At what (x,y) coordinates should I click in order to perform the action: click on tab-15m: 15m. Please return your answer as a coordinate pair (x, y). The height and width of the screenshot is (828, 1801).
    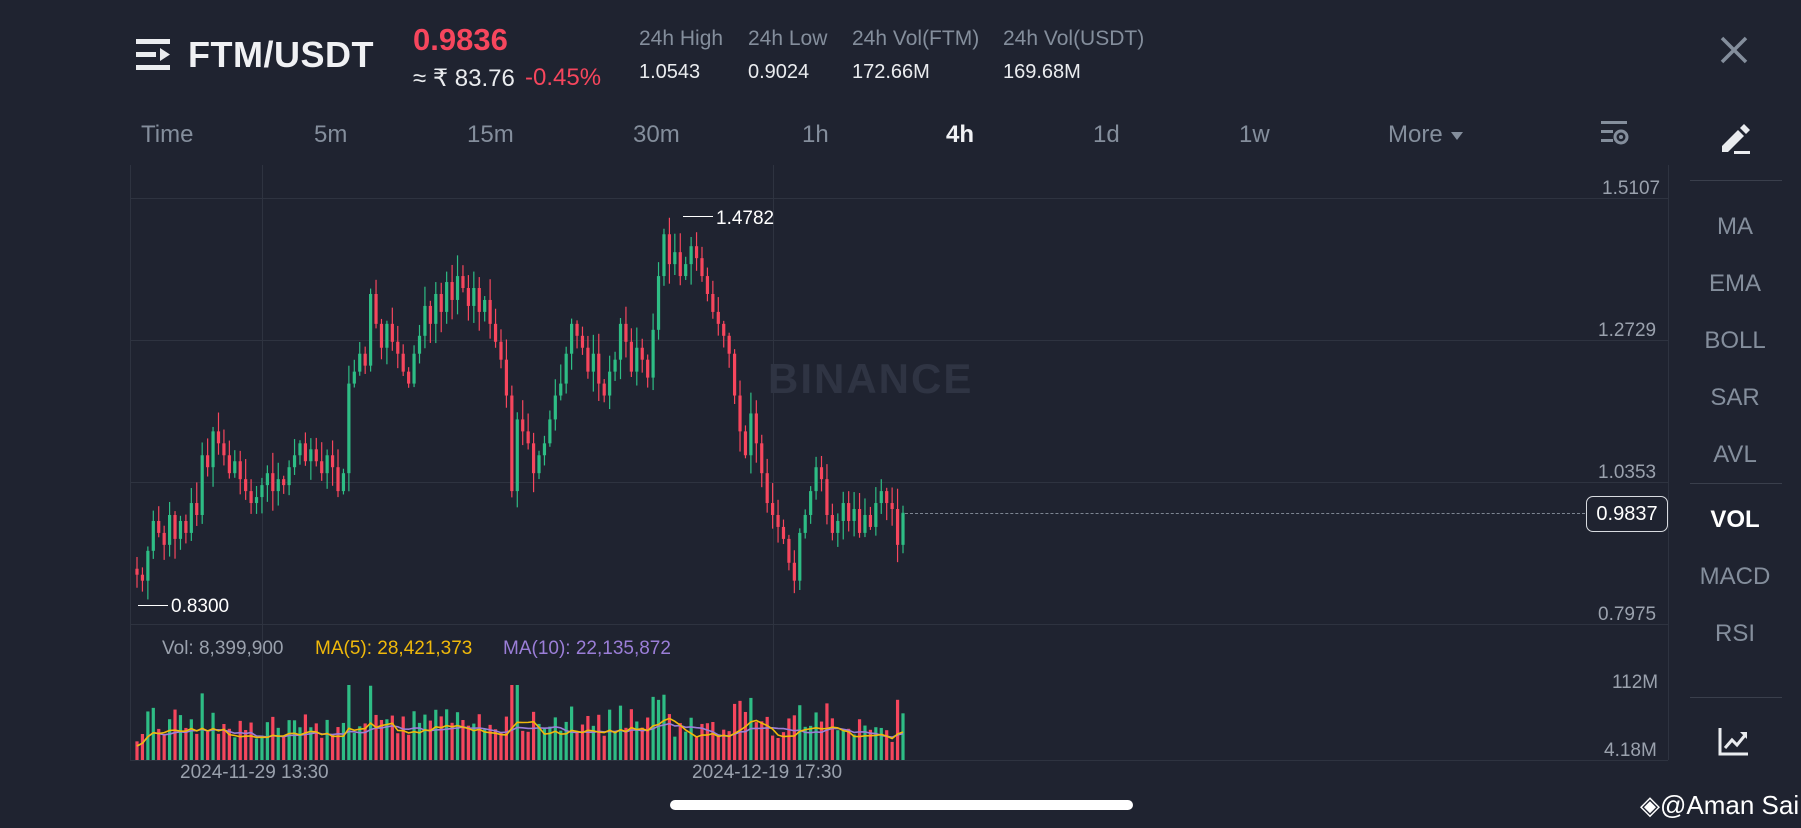
    Looking at the image, I should click on (490, 134).